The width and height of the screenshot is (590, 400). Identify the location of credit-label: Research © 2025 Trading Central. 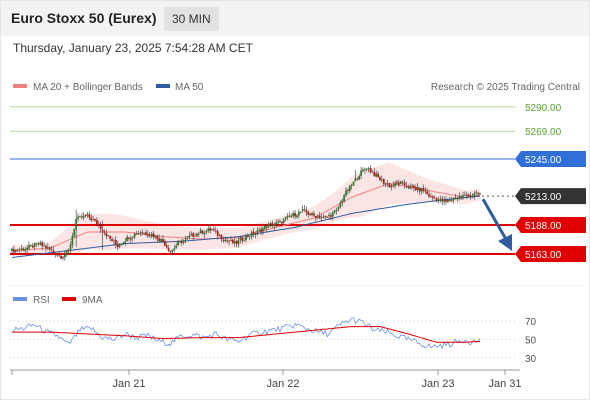
(505, 87).